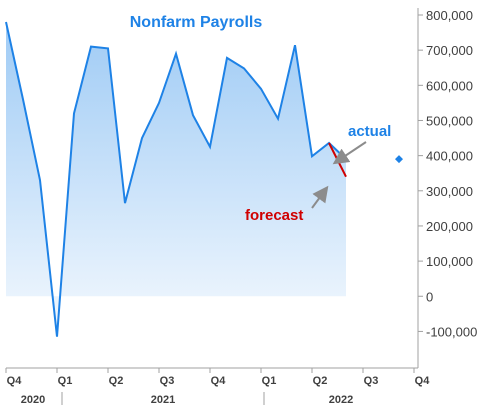  Describe the element at coordinates (449, 50) in the screenshot. I see `y-tick-label: 700,000` at that location.